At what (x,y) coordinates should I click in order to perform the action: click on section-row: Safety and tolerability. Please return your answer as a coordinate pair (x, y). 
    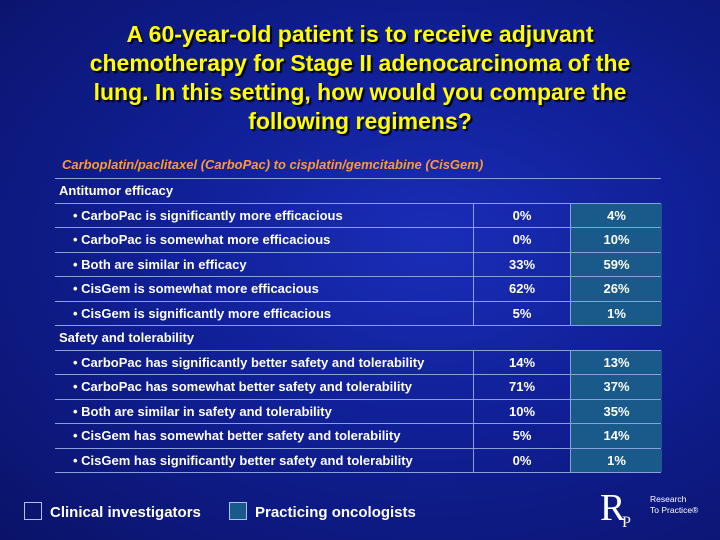
    Looking at the image, I should click on (358, 338).